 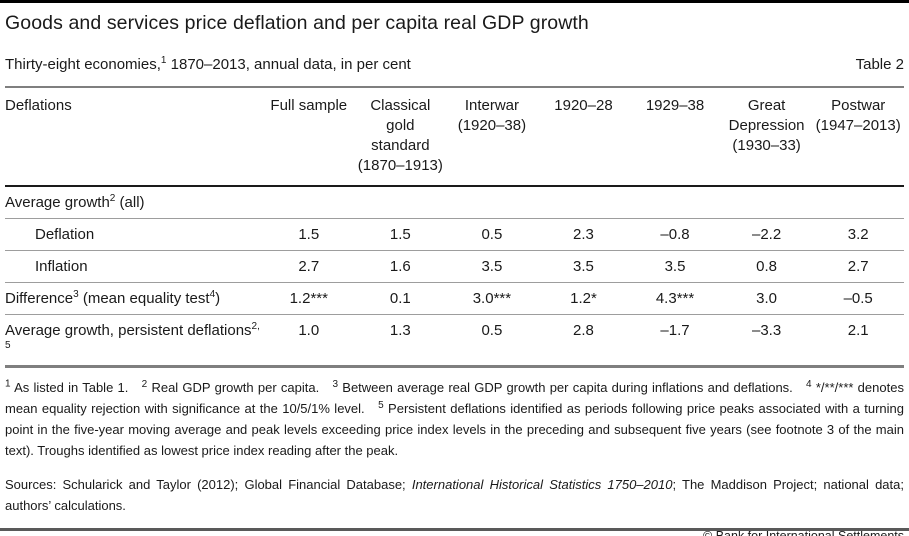 I want to click on column-header-classical-gold-standard: Classical gold standard (1870–1913), so click(x=400, y=137).